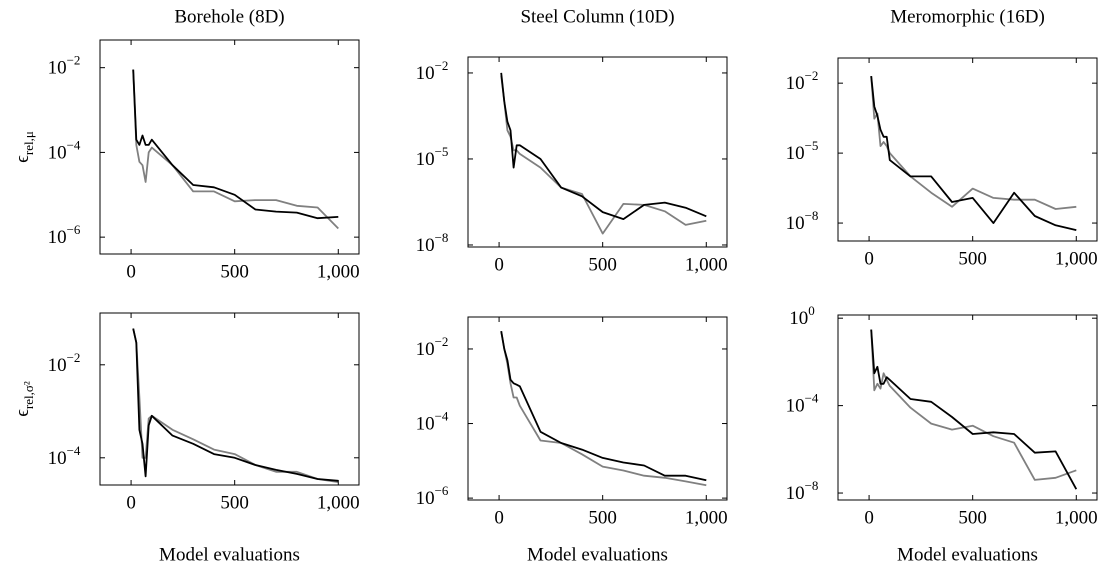 The height and width of the screenshot is (575, 1106). I want to click on y-tick-label: 10⁰, so click(802, 316).